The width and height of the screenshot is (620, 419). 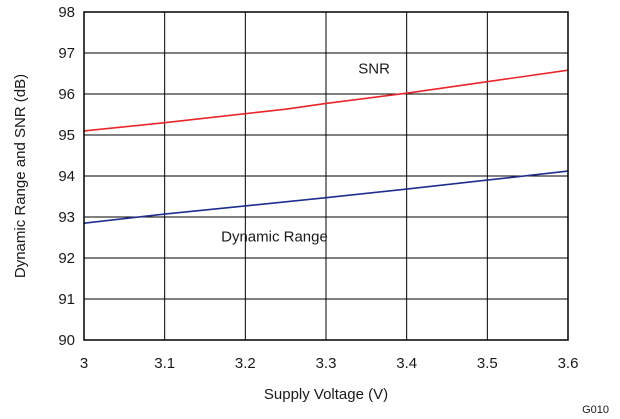 What do you see at coordinates (326, 363) in the screenshot?
I see `x-tick-label: 3.3` at bounding box center [326, 363].